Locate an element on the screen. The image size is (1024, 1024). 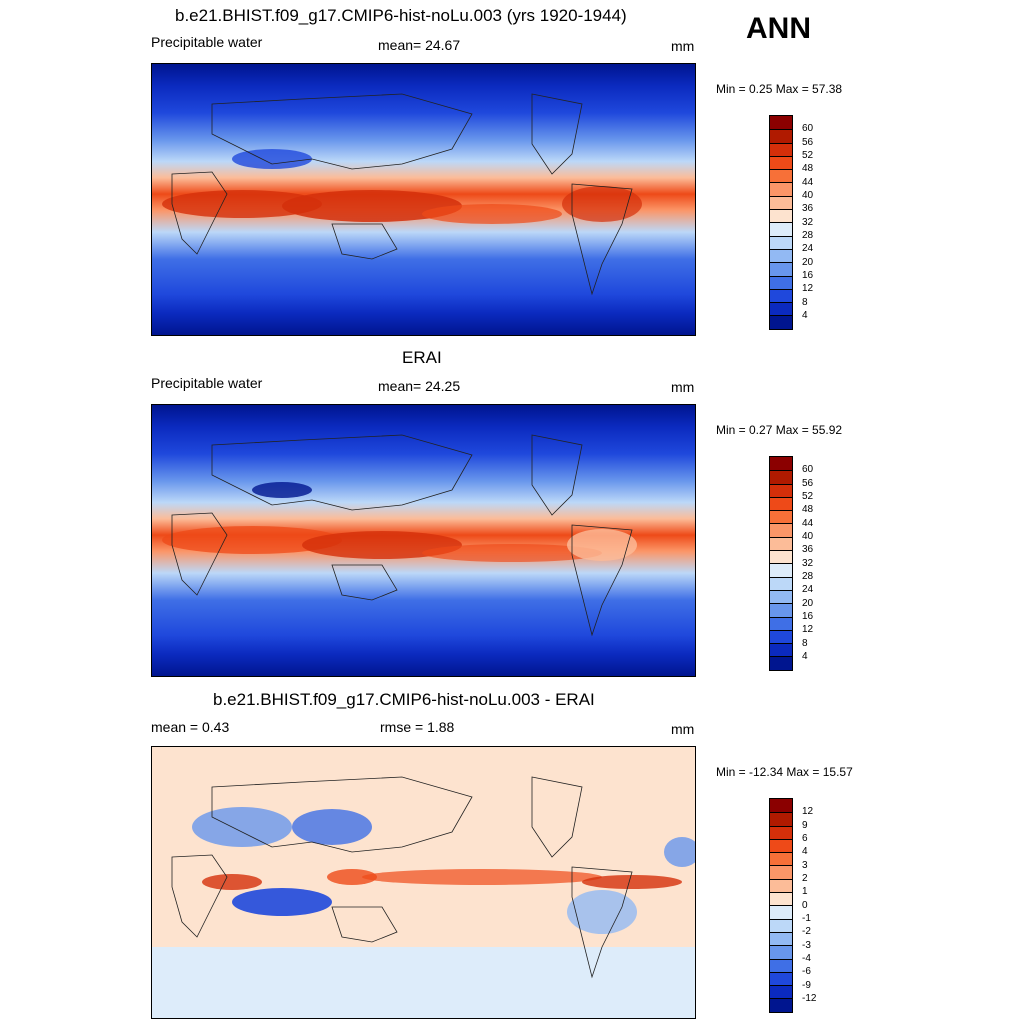
colorbar-2-tick-label: 16 is located at coordinates (808, 616).